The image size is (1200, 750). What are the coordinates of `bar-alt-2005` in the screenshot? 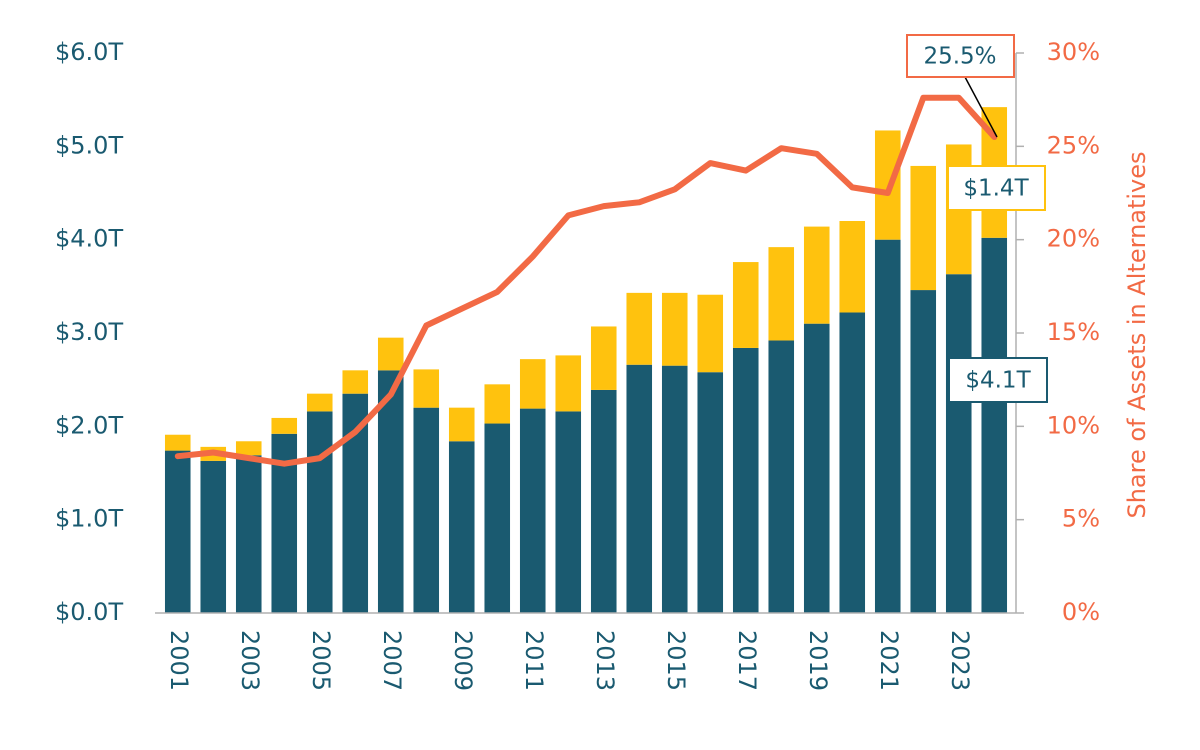 It's located at (319, 402).